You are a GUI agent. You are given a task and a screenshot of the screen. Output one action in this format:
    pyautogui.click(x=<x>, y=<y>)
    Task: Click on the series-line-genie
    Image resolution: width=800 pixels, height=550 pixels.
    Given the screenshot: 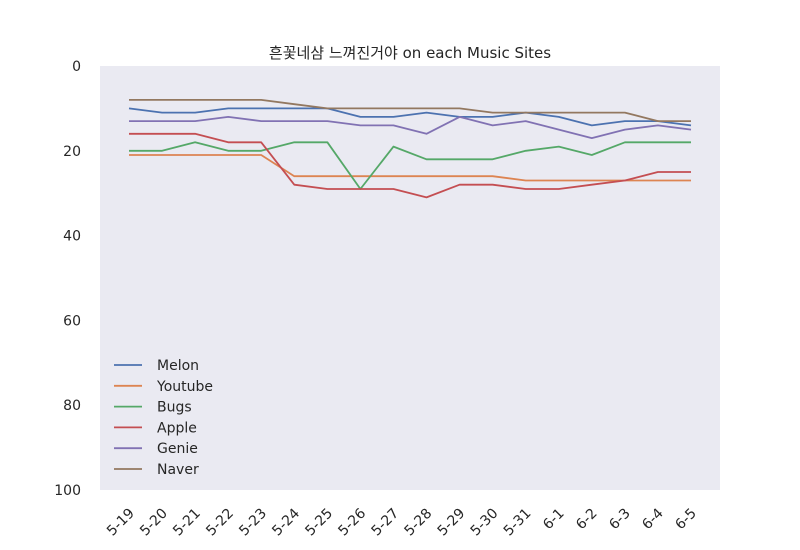 What is the action you would take?
    pyautogui.click(x=410, y=128)
    